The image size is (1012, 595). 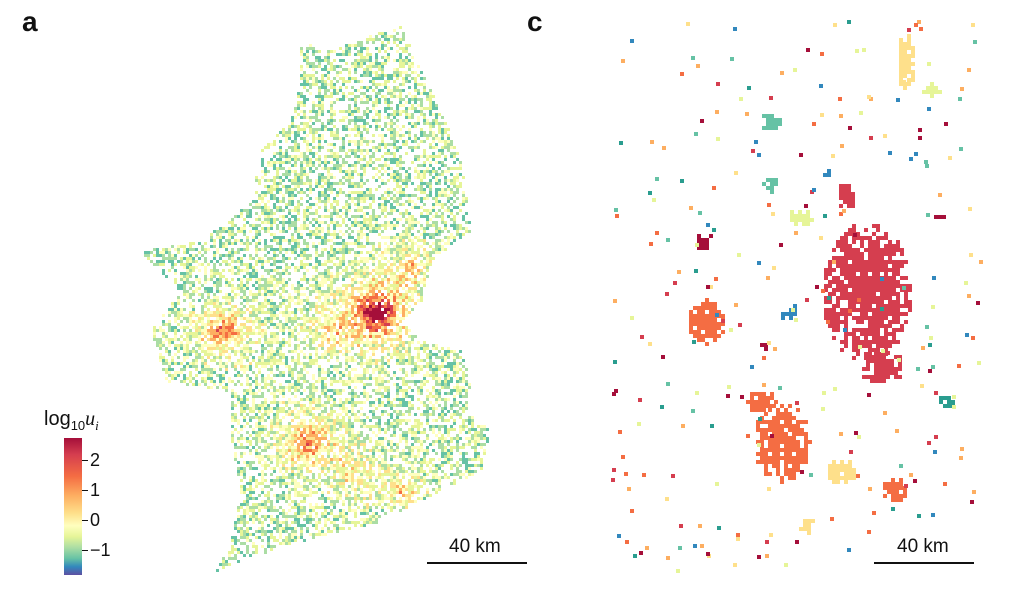 What do you see at coordinates (95, 520) in the screenshot?
I see `legend-tick-label: 0` at bounding box center [95, 520].